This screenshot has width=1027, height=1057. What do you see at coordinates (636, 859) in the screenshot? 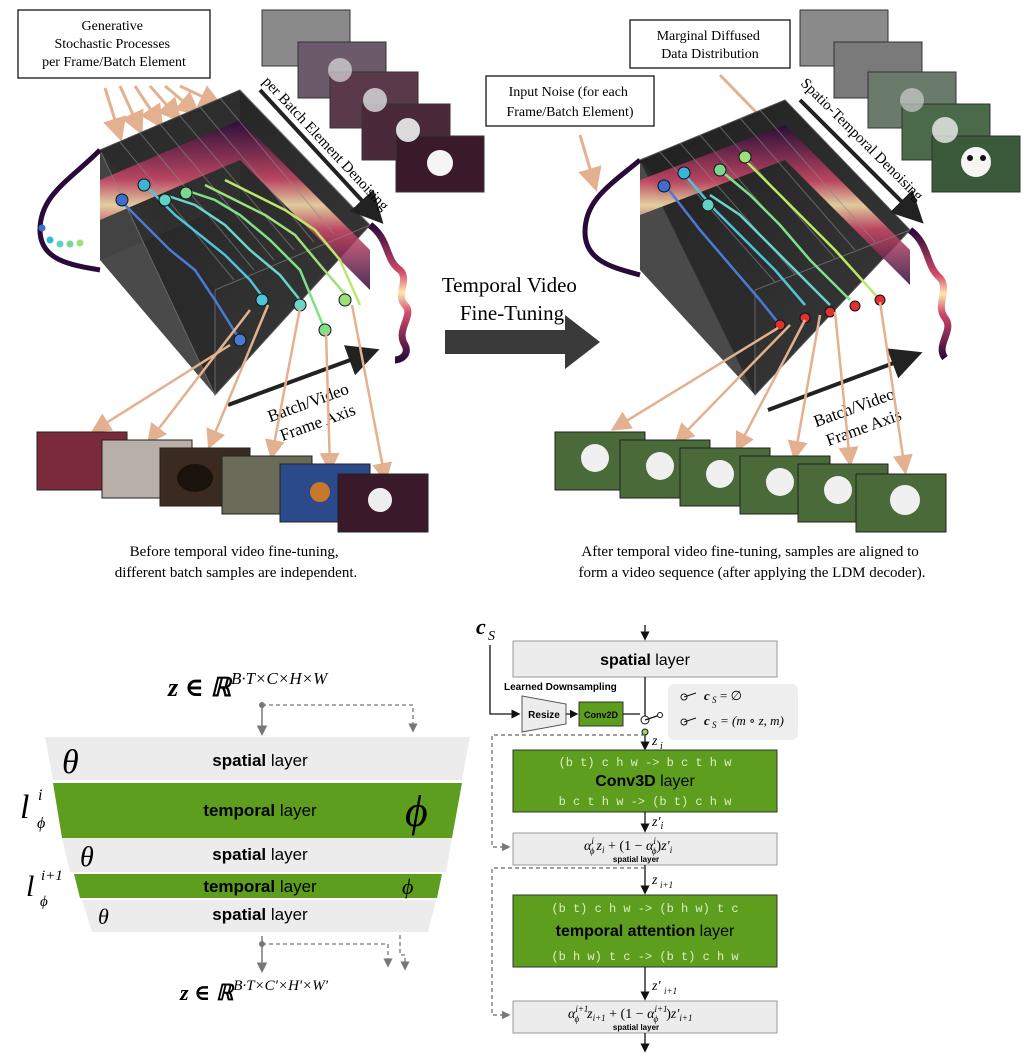
I see `mix-block-1-caption: spatial layer` at bounding box center [636, 859].